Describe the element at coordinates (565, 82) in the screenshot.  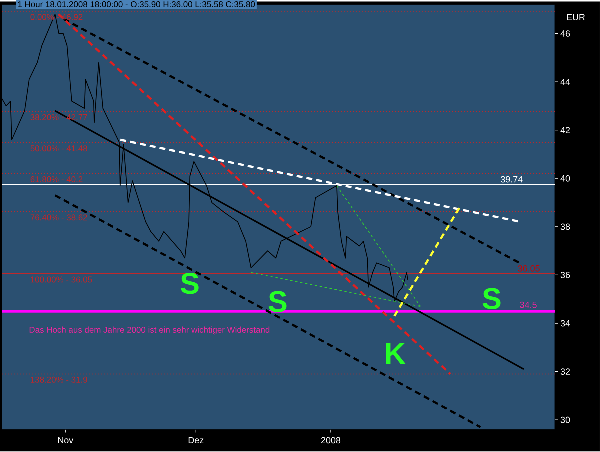
I see `y-tick-label: 44` at that location.